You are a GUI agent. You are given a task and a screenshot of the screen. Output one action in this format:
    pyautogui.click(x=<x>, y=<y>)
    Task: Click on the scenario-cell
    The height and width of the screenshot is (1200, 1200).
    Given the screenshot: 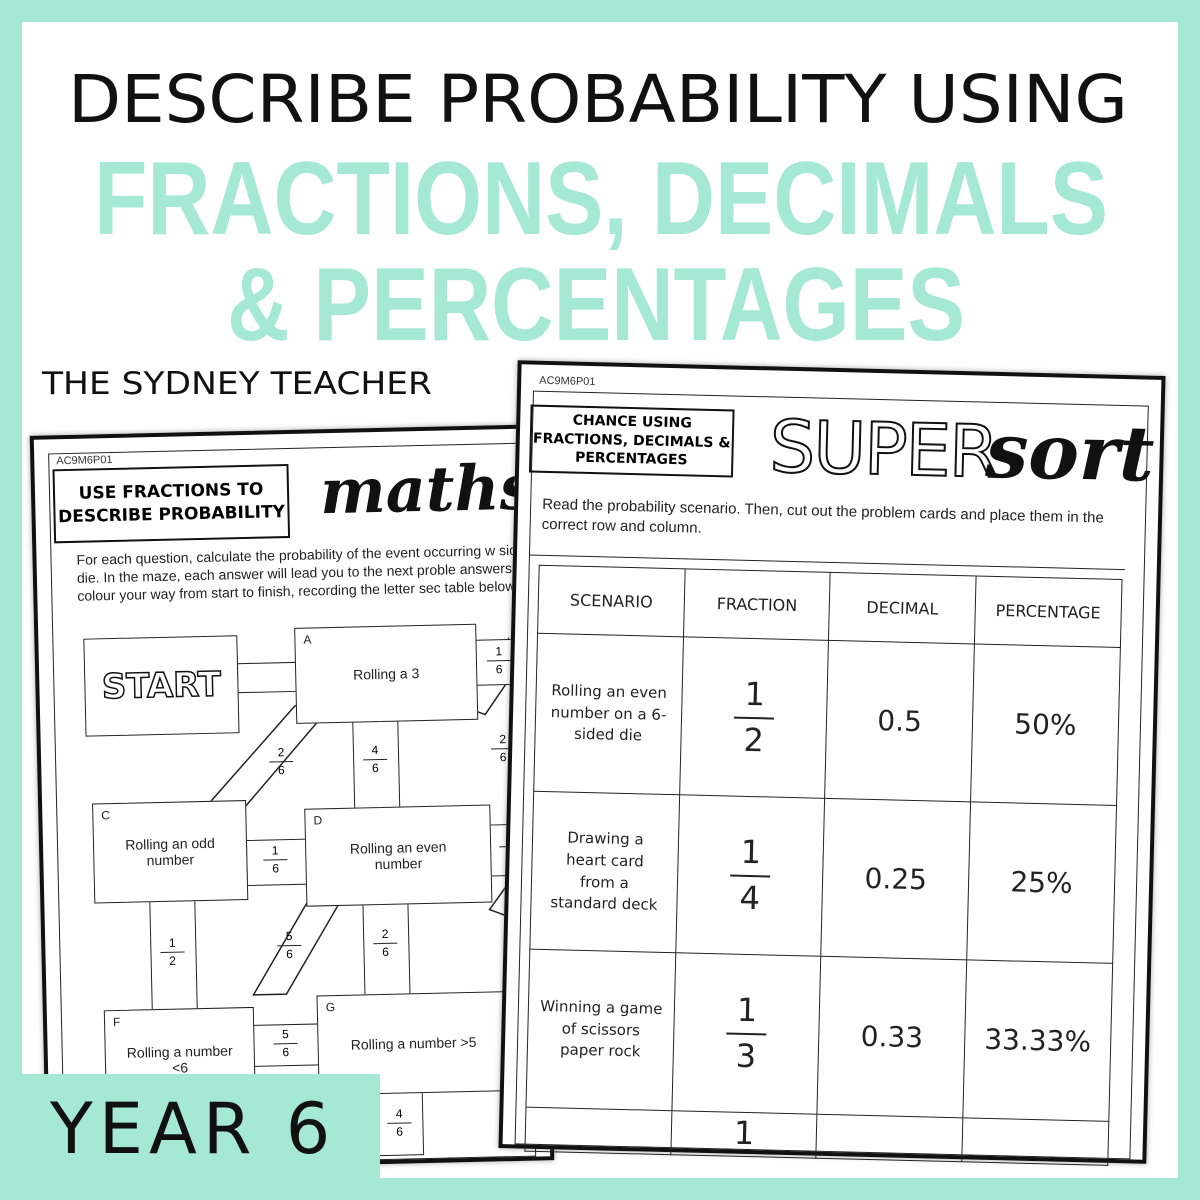 What is the action you would take?
    pyautogui.click(x=598, y=1131)
    